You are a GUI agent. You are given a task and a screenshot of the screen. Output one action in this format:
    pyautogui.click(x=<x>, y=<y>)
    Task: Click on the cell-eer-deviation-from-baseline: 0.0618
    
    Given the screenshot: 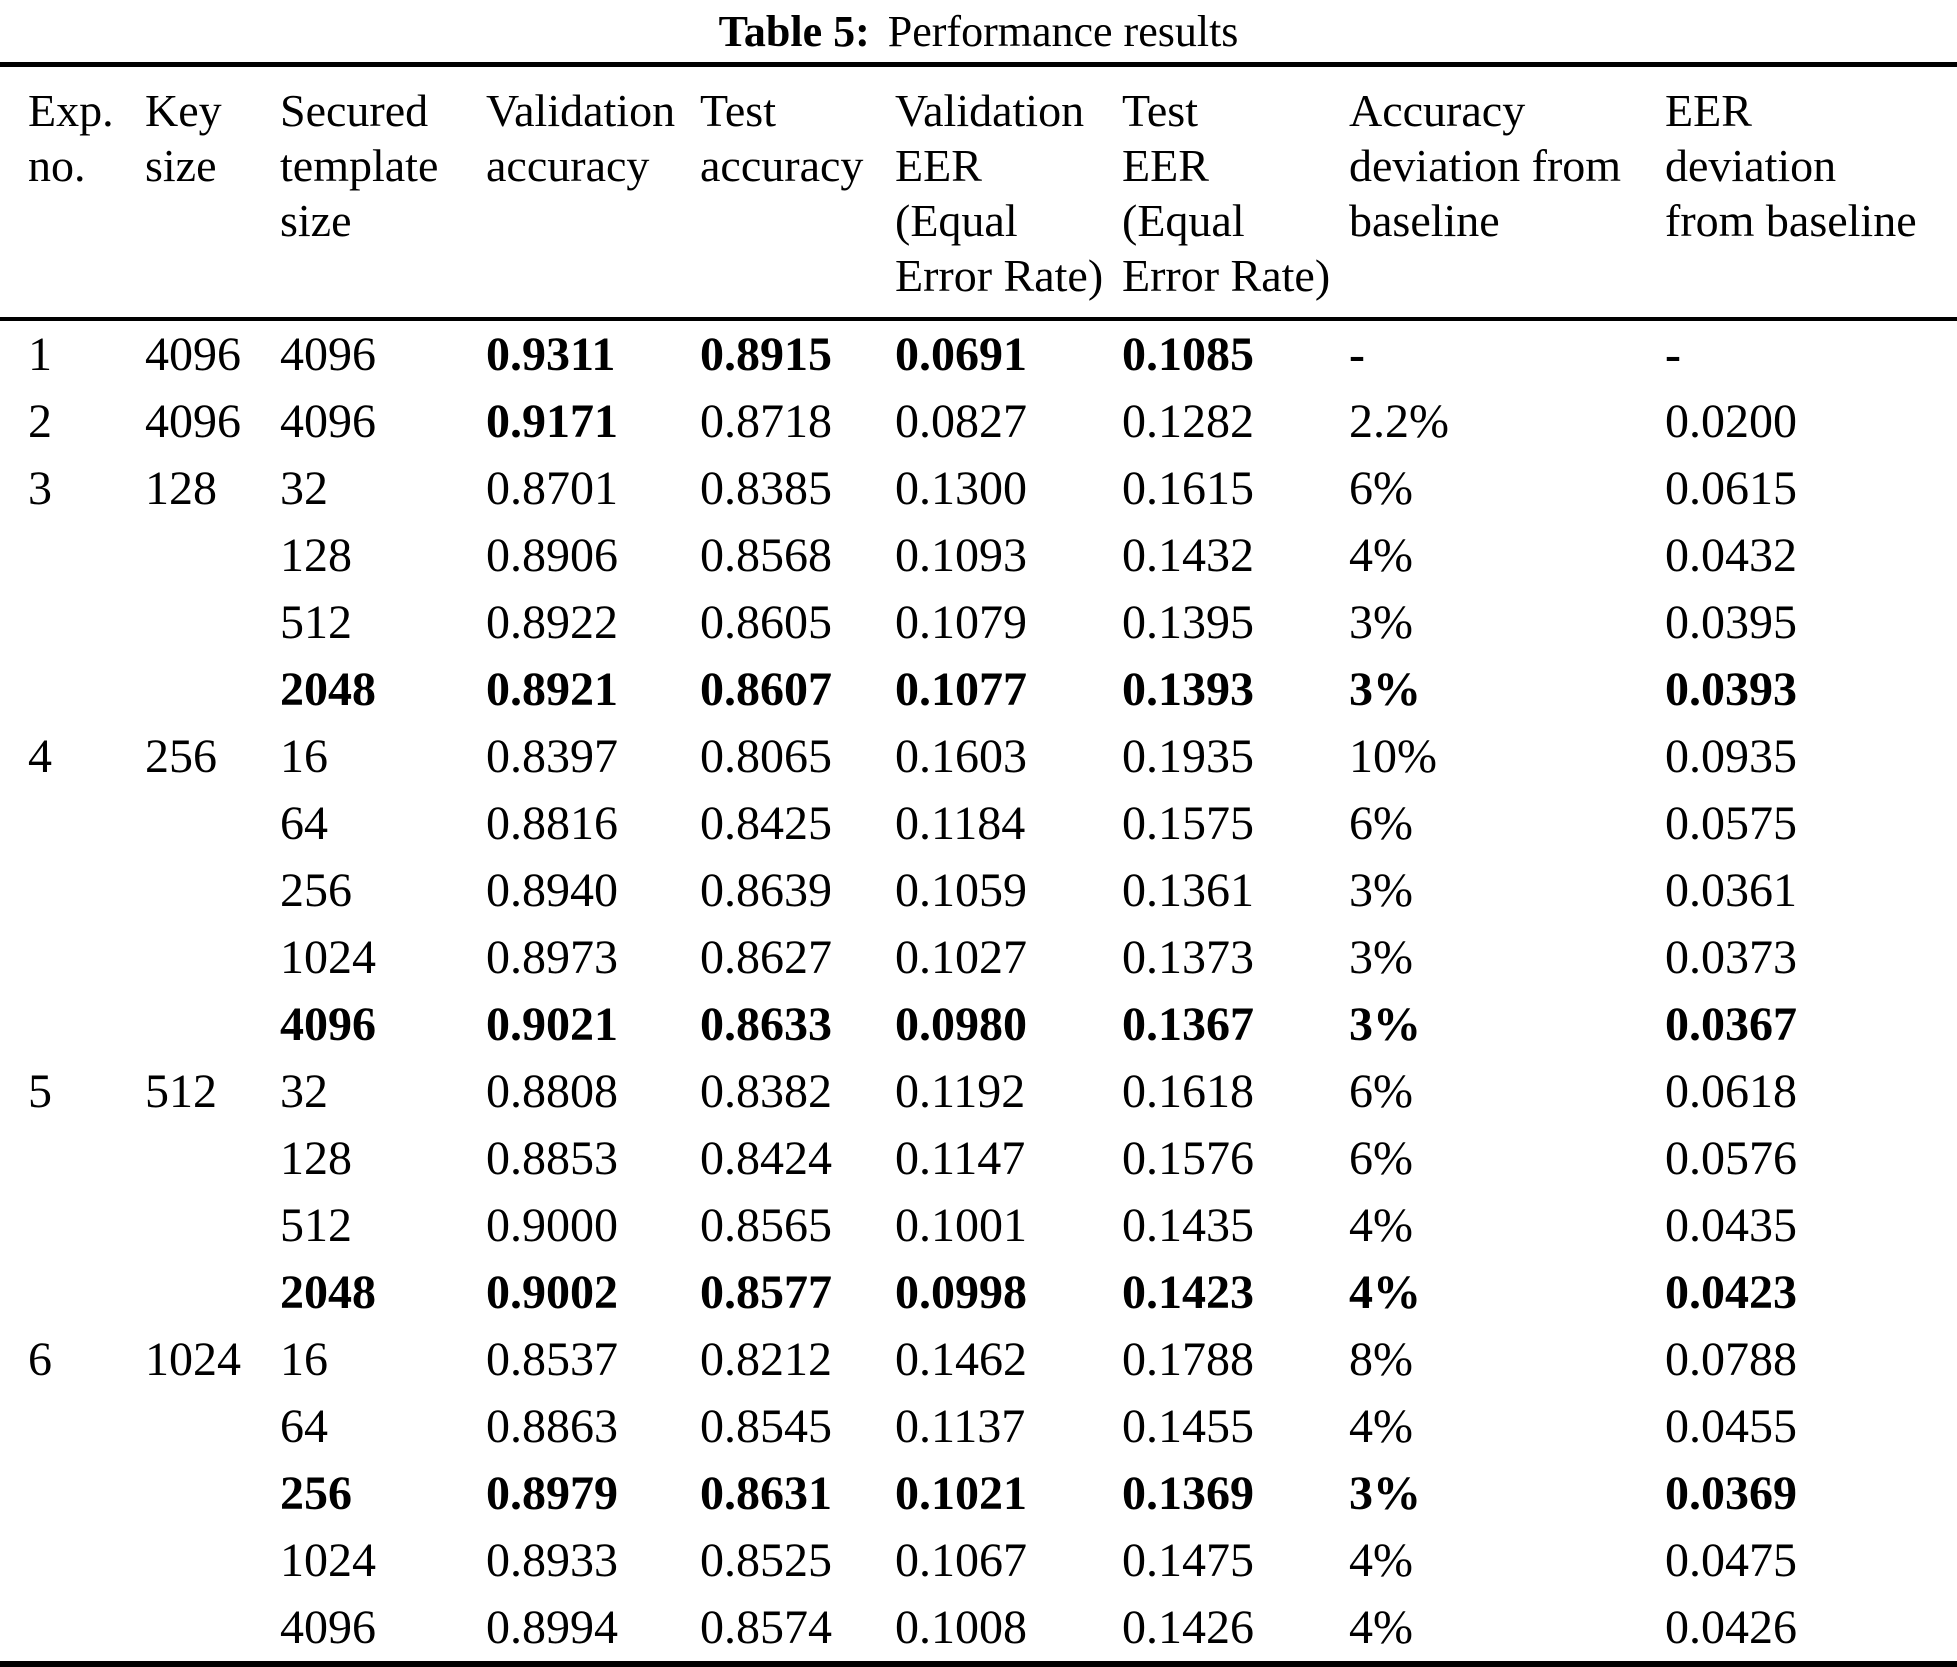 What is the action you would take?
    pyautogui.click(x=1731, y=1091)
    